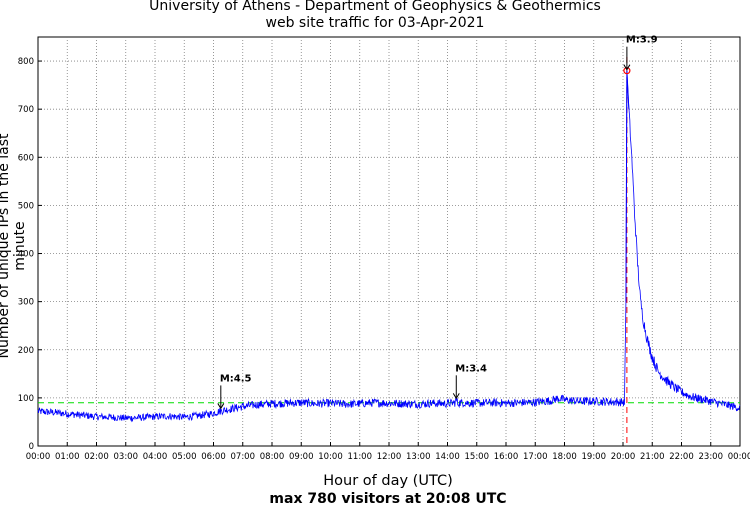 The image size is (750, 511). I want to click on x-tick-label: 04:00, so click(155, 457).